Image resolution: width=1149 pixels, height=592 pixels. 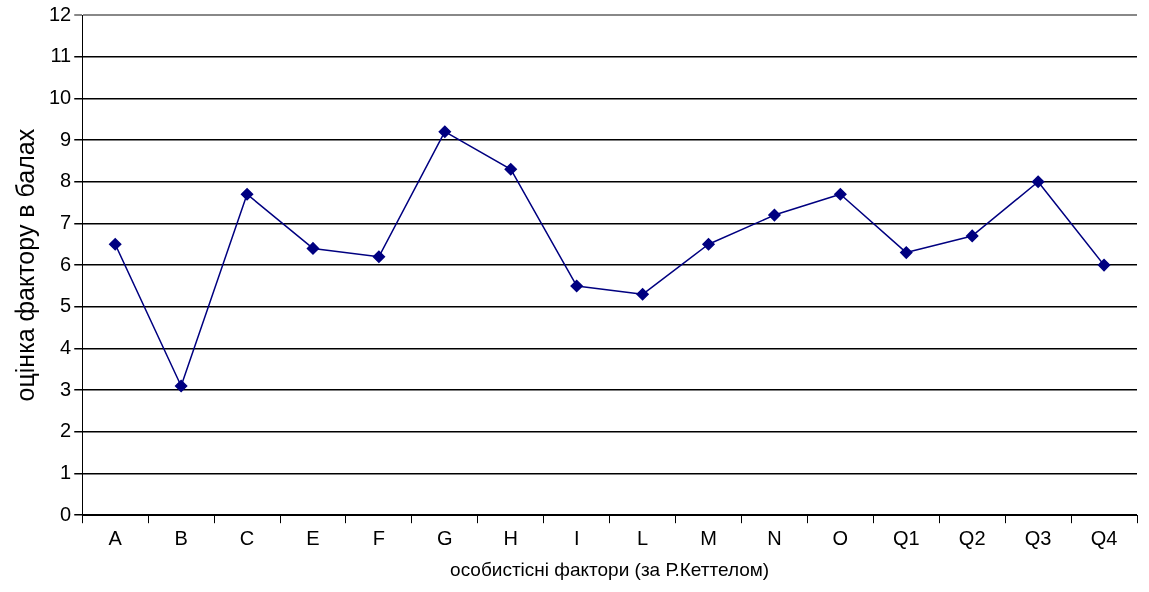 I want to click on y-tick-label: 8, so click(x=66, y=180).